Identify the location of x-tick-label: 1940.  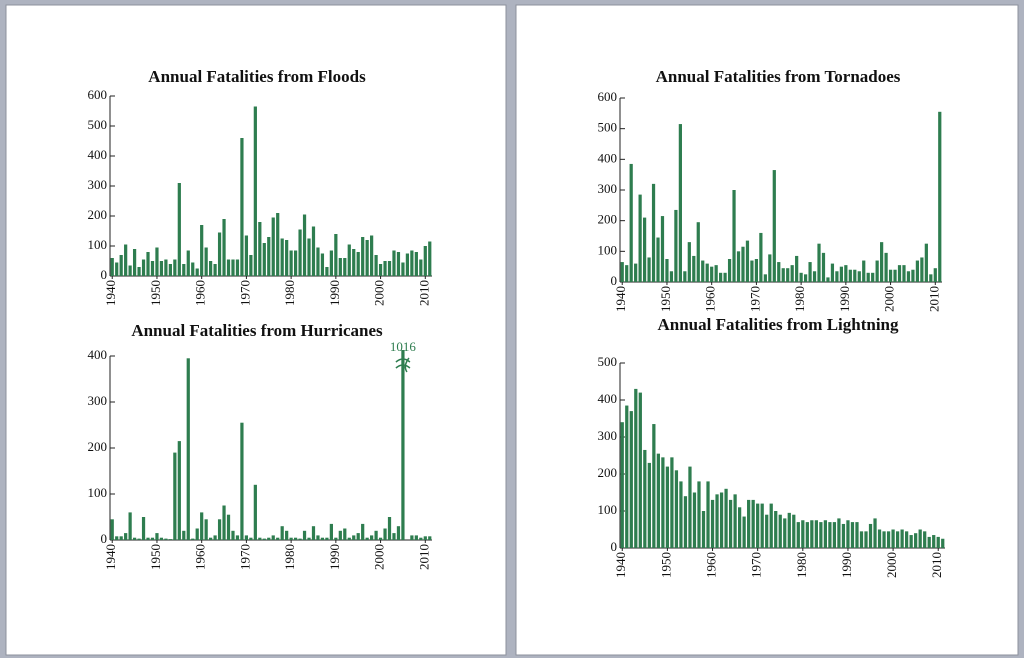
(110, 293).